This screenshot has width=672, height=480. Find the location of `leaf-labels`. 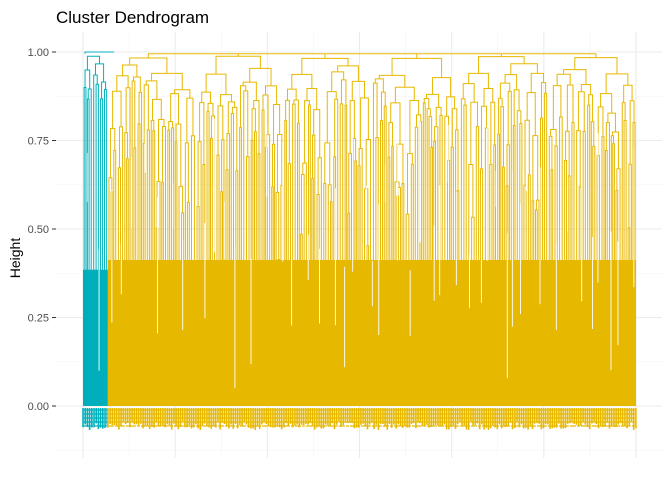

leaf-labels is located at coordinates (372, 419).